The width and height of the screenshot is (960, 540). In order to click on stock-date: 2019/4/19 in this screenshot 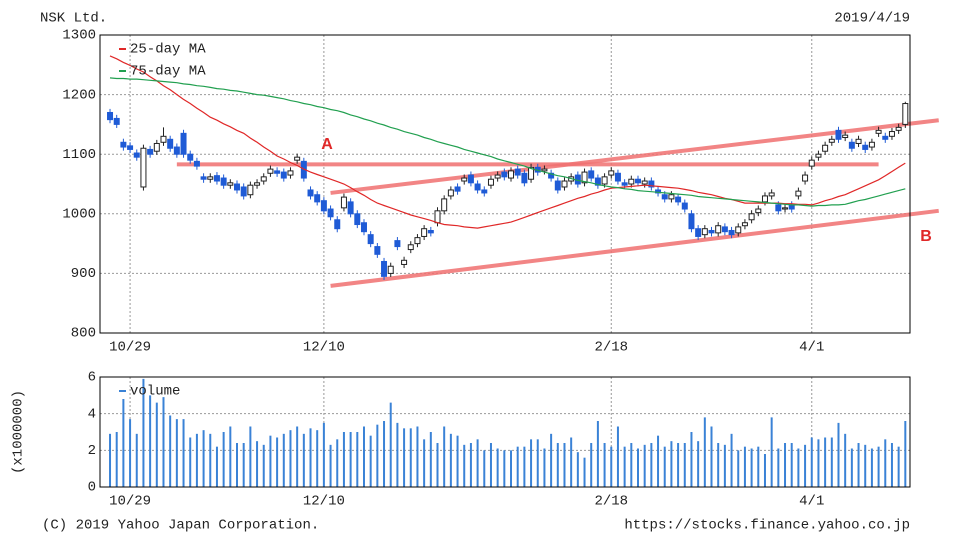, I will do `click(872, 19)`.